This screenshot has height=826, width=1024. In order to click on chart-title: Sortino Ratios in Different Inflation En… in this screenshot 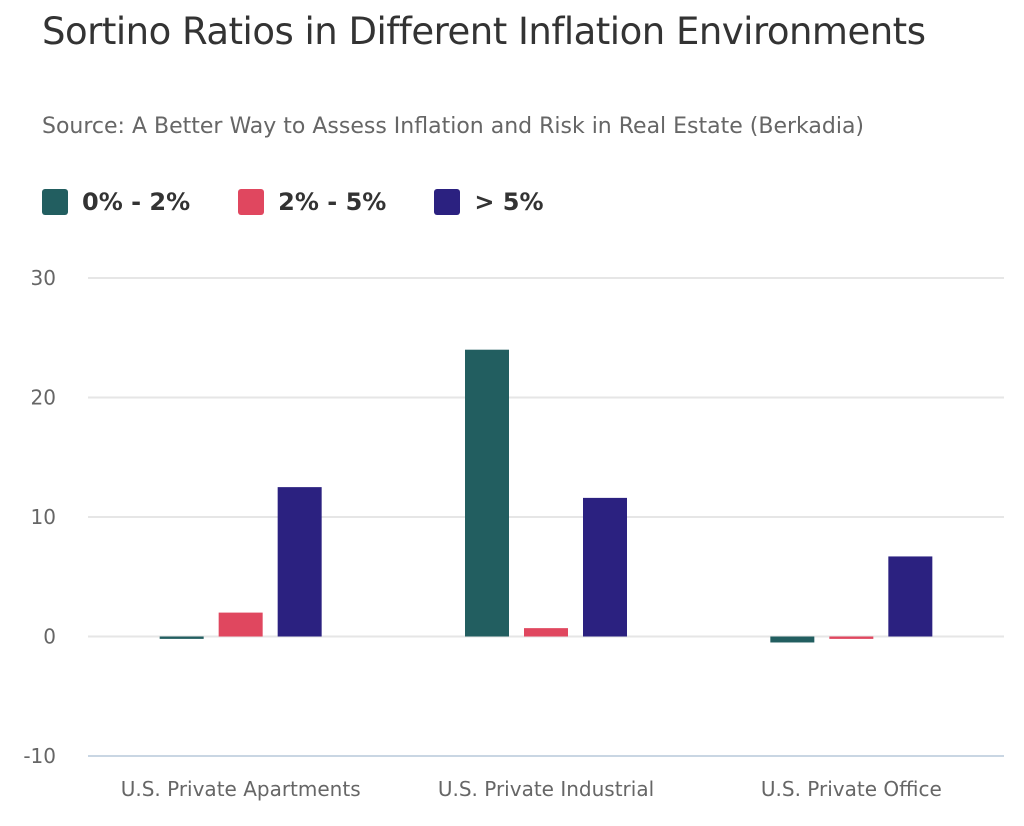, I will do `click(484, 31)`.